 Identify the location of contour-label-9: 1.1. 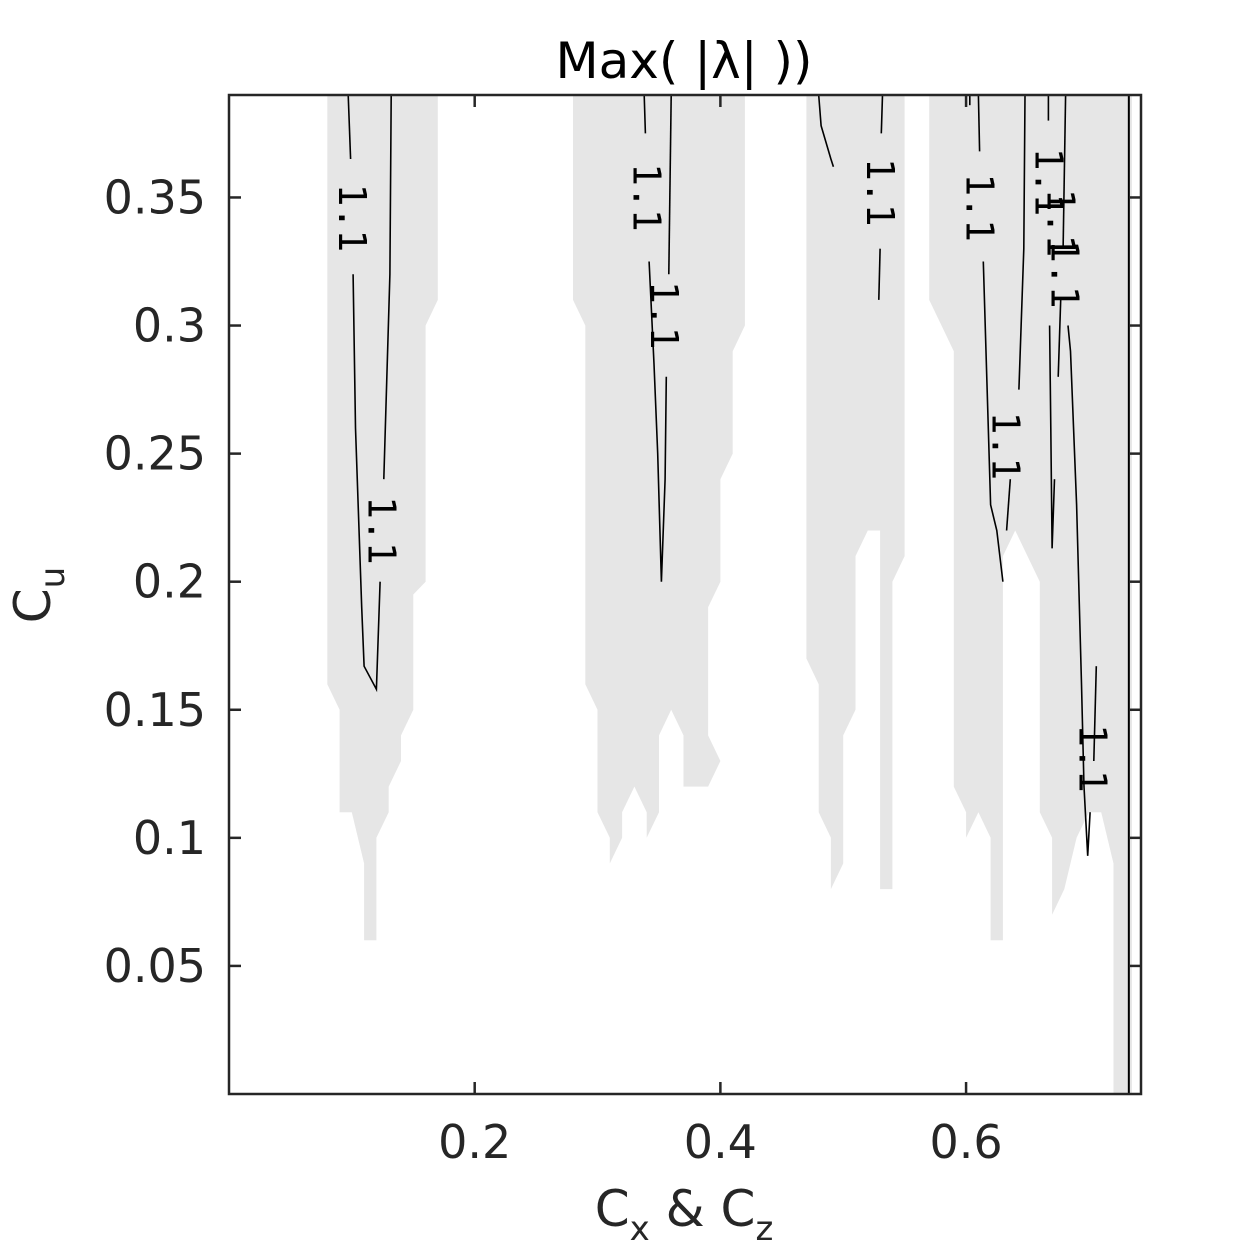
(1061, 223).